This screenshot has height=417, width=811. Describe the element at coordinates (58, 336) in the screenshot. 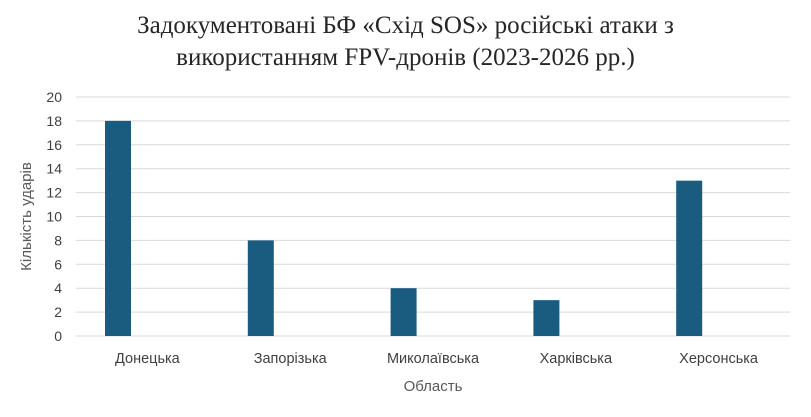

I see `y-tick-label: 0` at that location.